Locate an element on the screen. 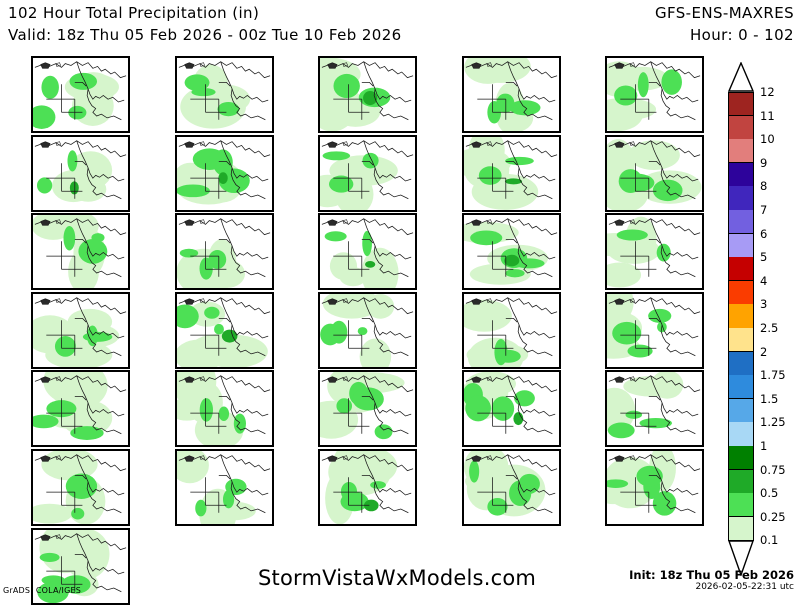 Image resolution: width=800 pixels, height=605 pixels. colorbar-band-0.25 is located at coordinates (741, 528).